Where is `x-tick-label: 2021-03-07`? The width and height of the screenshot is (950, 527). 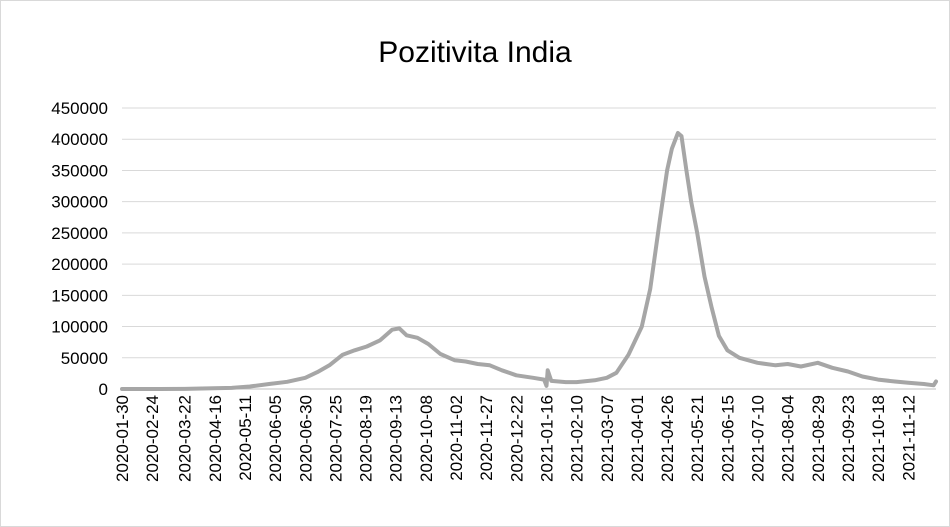 x-tick-label: 2021-03-07 is located at coordinates (607, 438).